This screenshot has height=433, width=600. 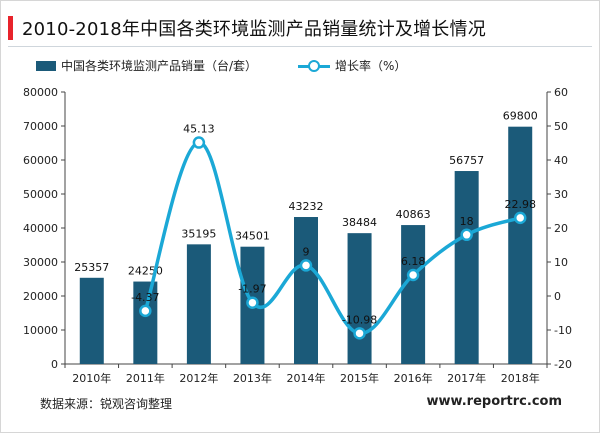 I want to click on legend-item-growth: 增长率（%）, so click(x=352, y=65).